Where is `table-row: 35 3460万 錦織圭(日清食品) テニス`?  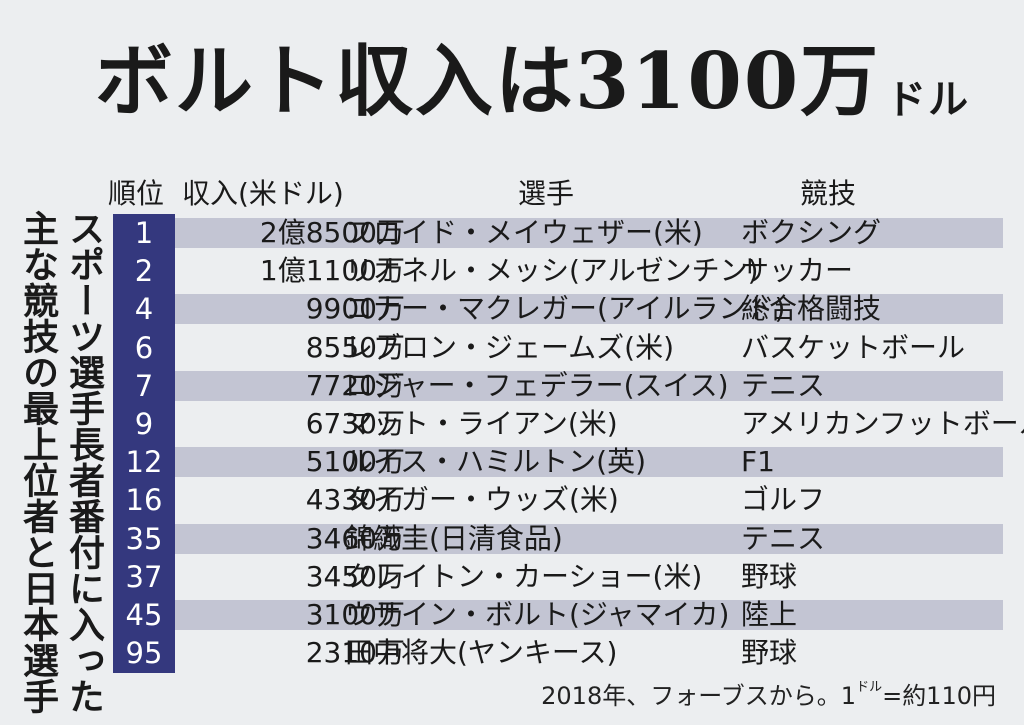 table-row: 35 3460万 錦織圭(日清食品) テニス is located at coordinates (558, 539).